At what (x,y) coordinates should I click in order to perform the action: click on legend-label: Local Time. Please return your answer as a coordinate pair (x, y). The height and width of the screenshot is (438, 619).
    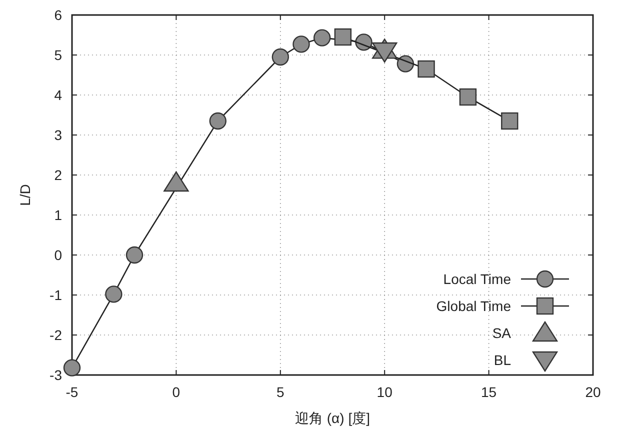
    Looking at the image, I should click on (477, 279).